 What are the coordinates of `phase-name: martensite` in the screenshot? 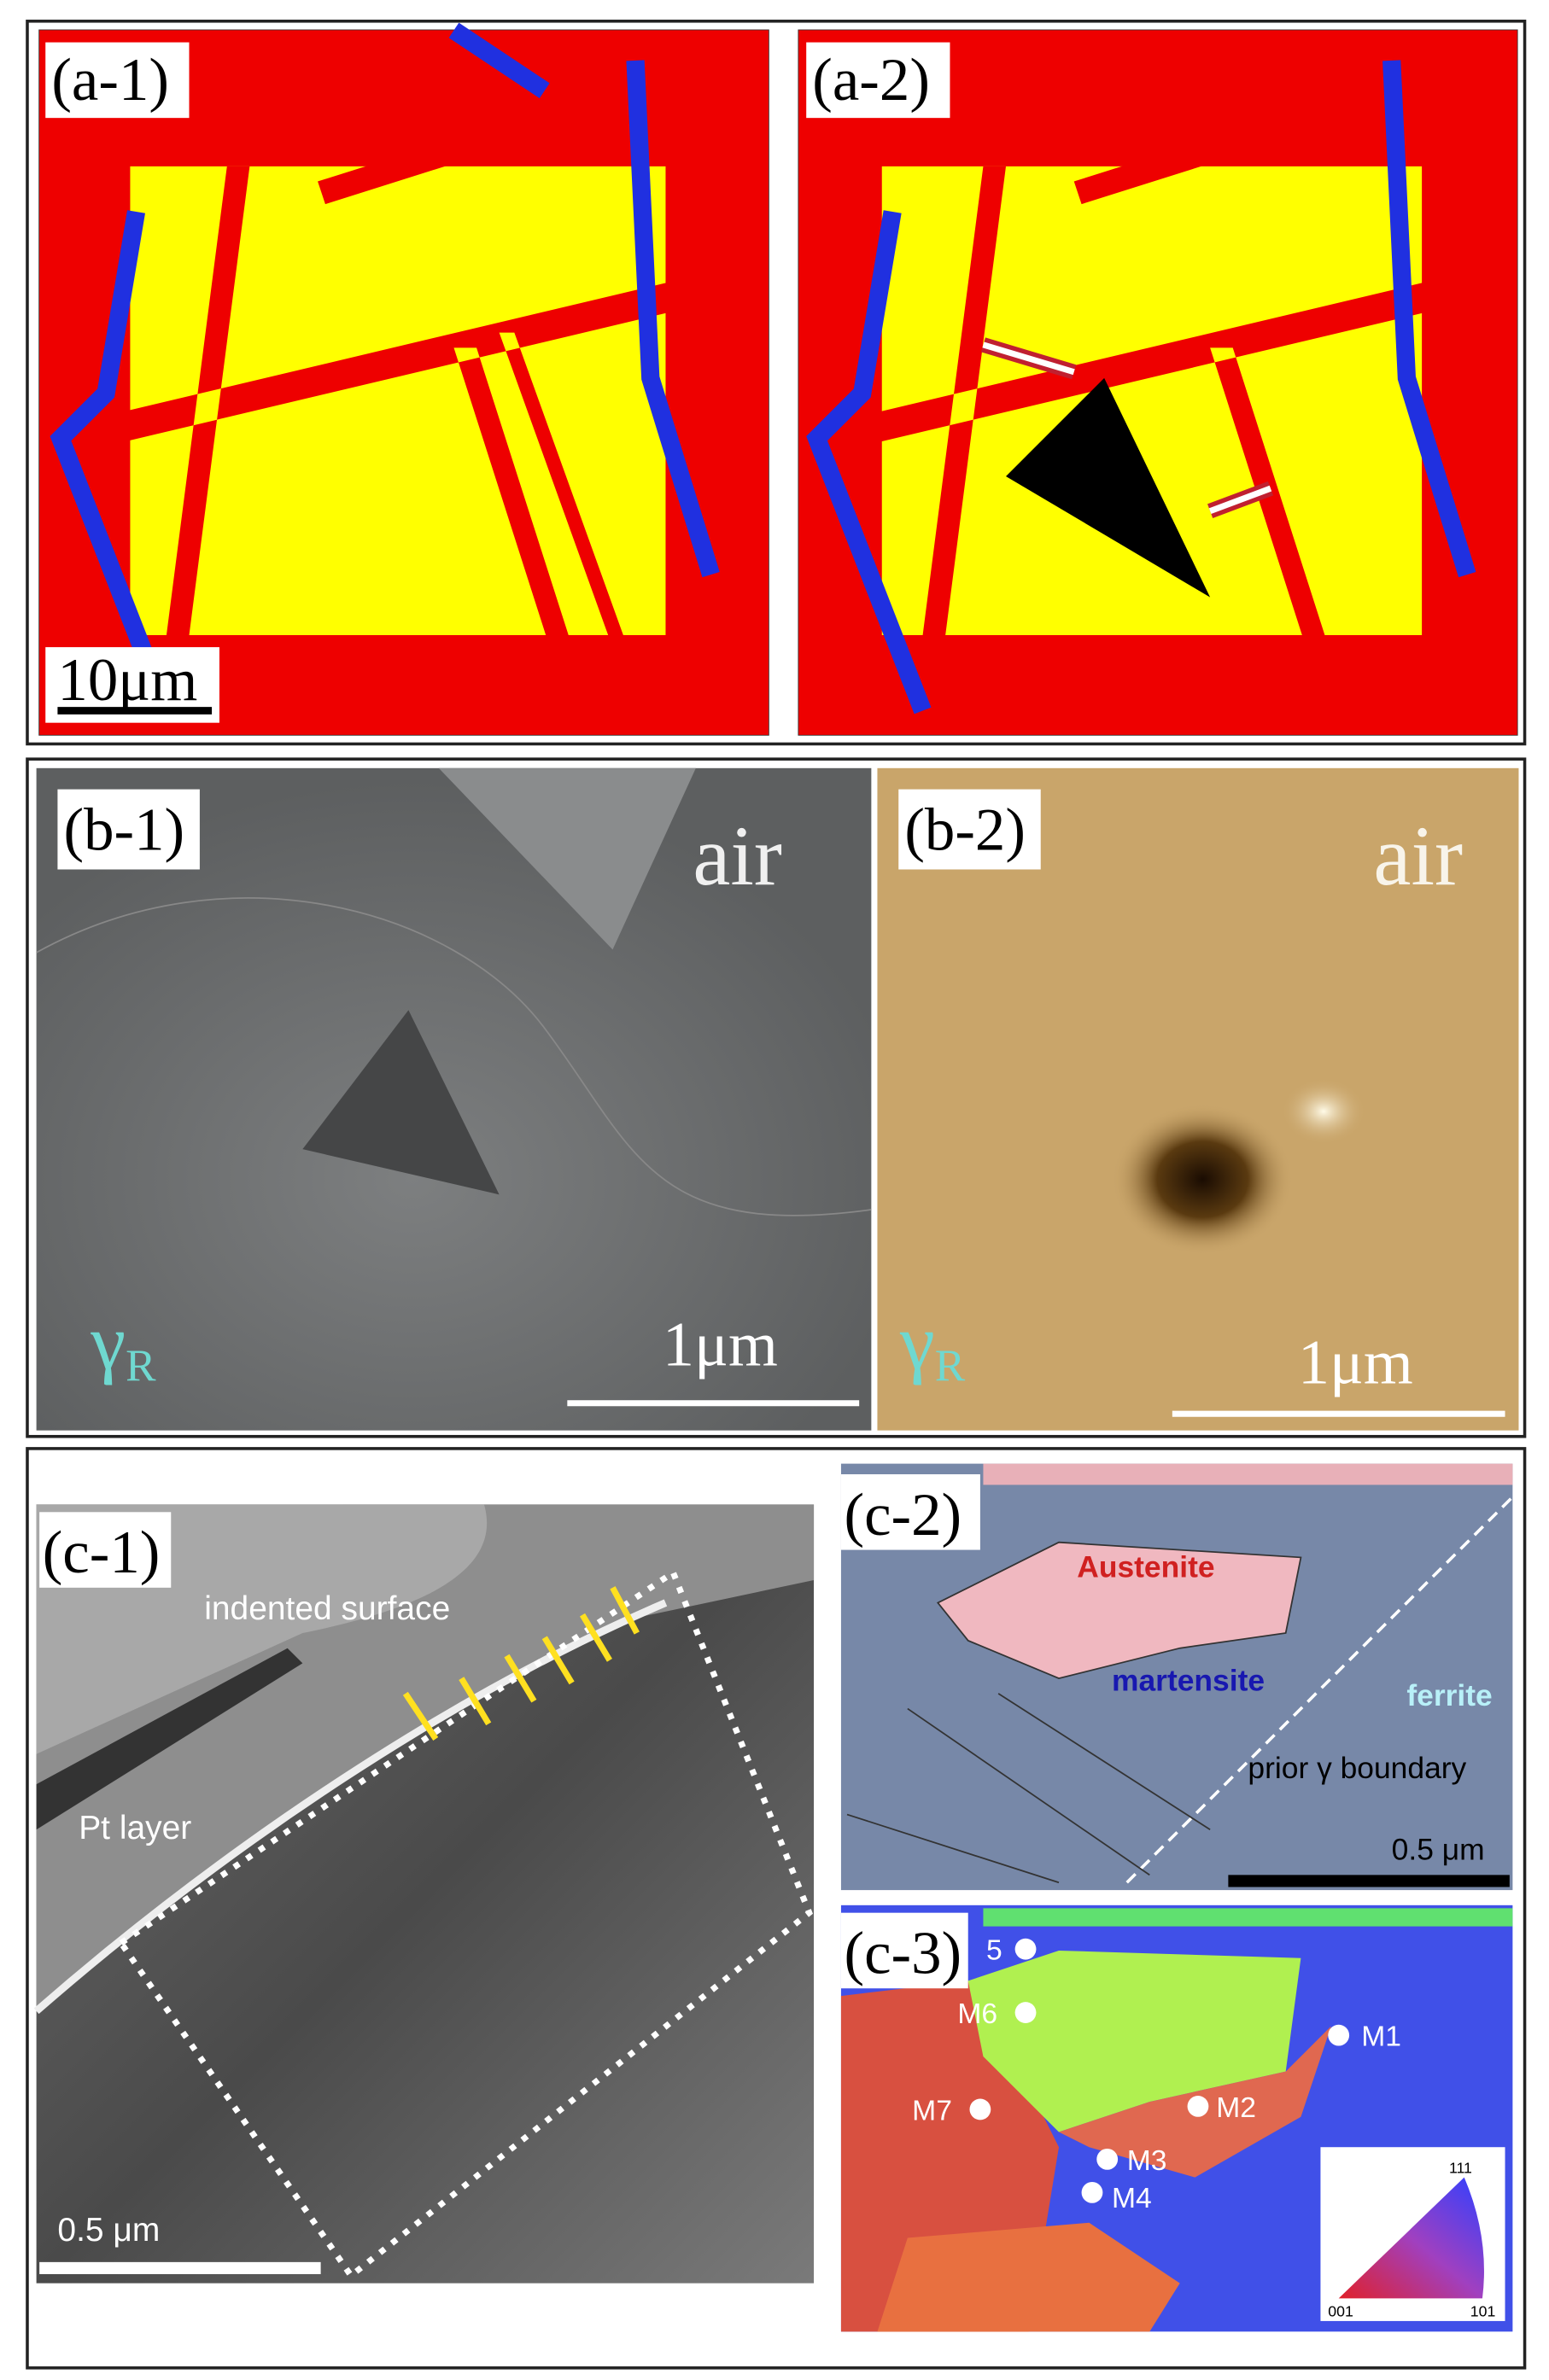 It's located at (1189, 1680).